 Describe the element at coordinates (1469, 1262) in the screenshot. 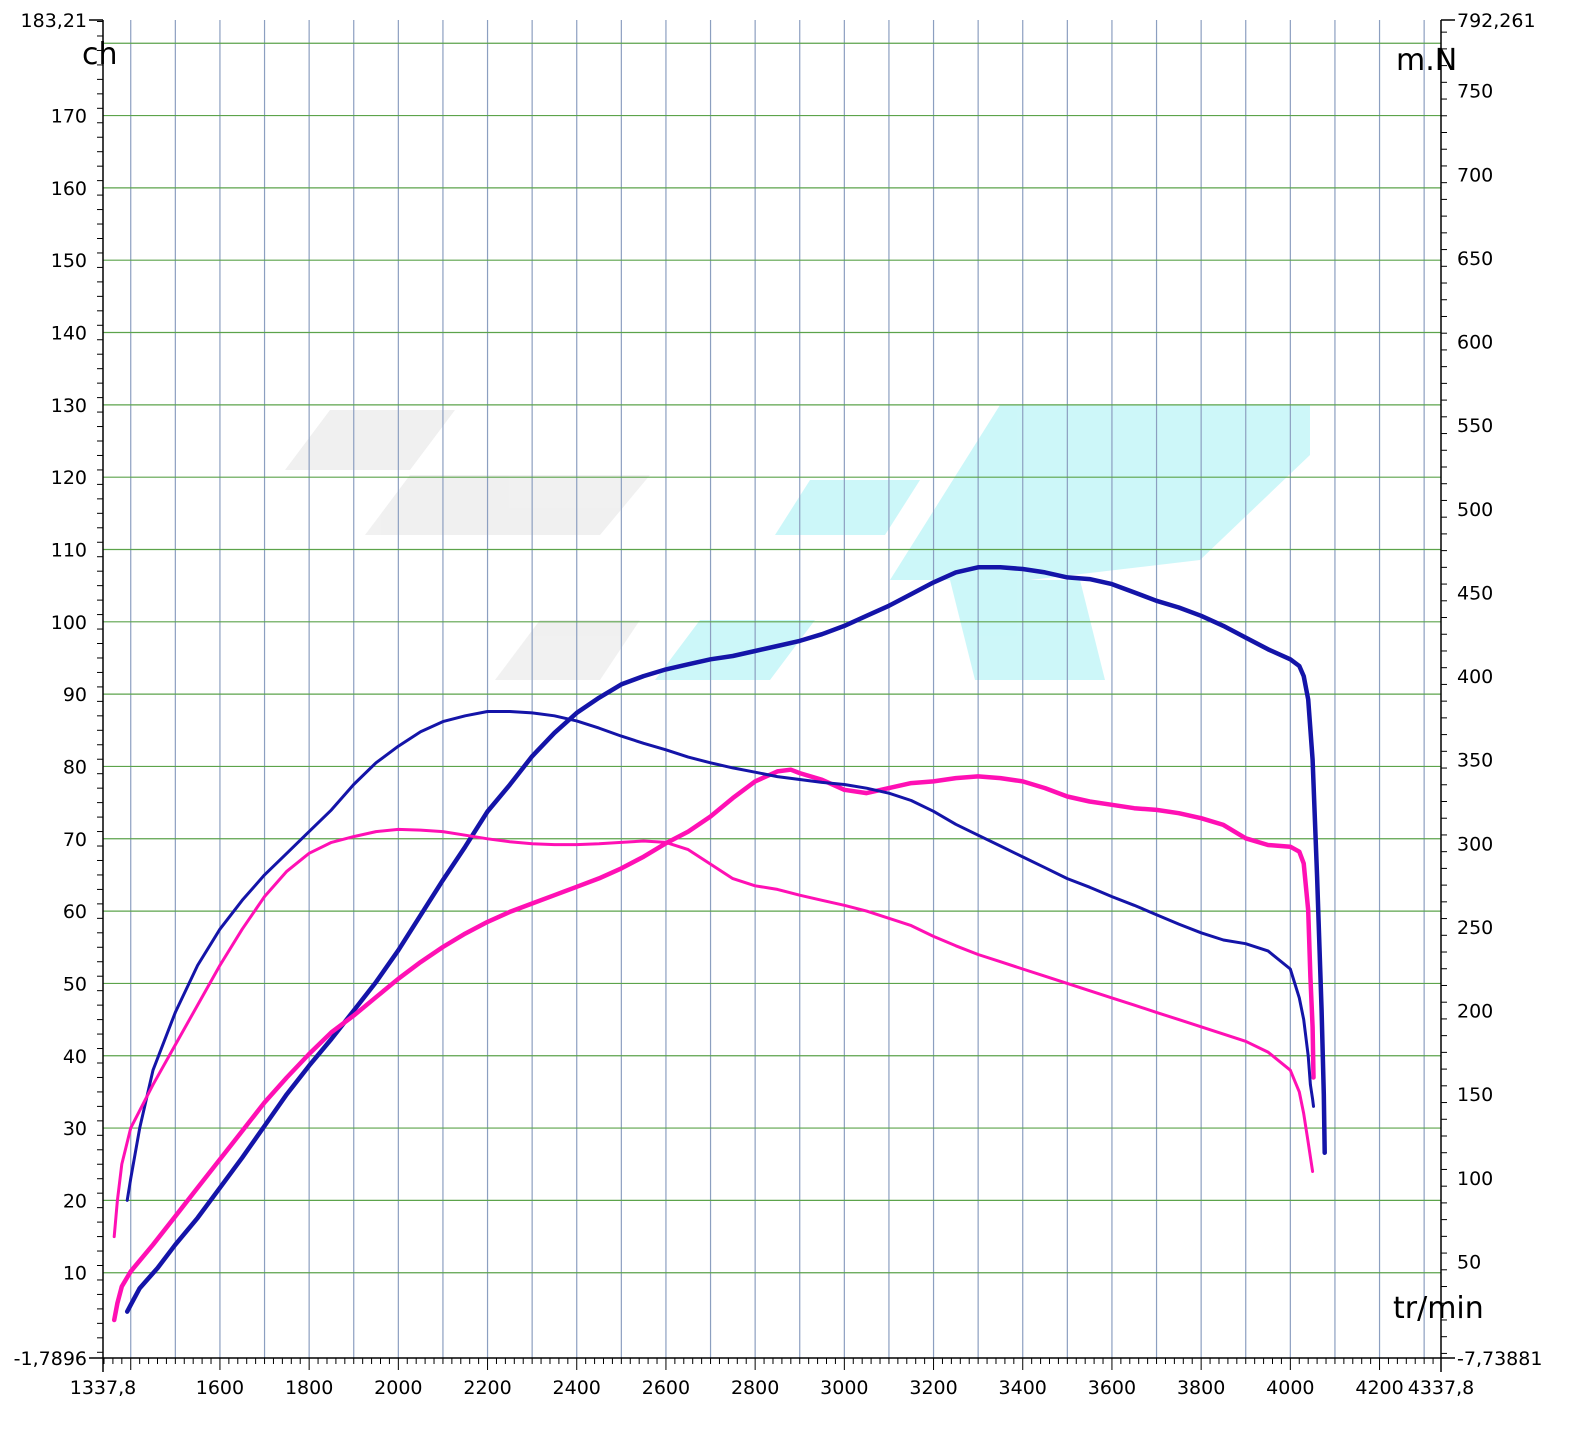

I see `y-right-tick-label: 50` at that location.